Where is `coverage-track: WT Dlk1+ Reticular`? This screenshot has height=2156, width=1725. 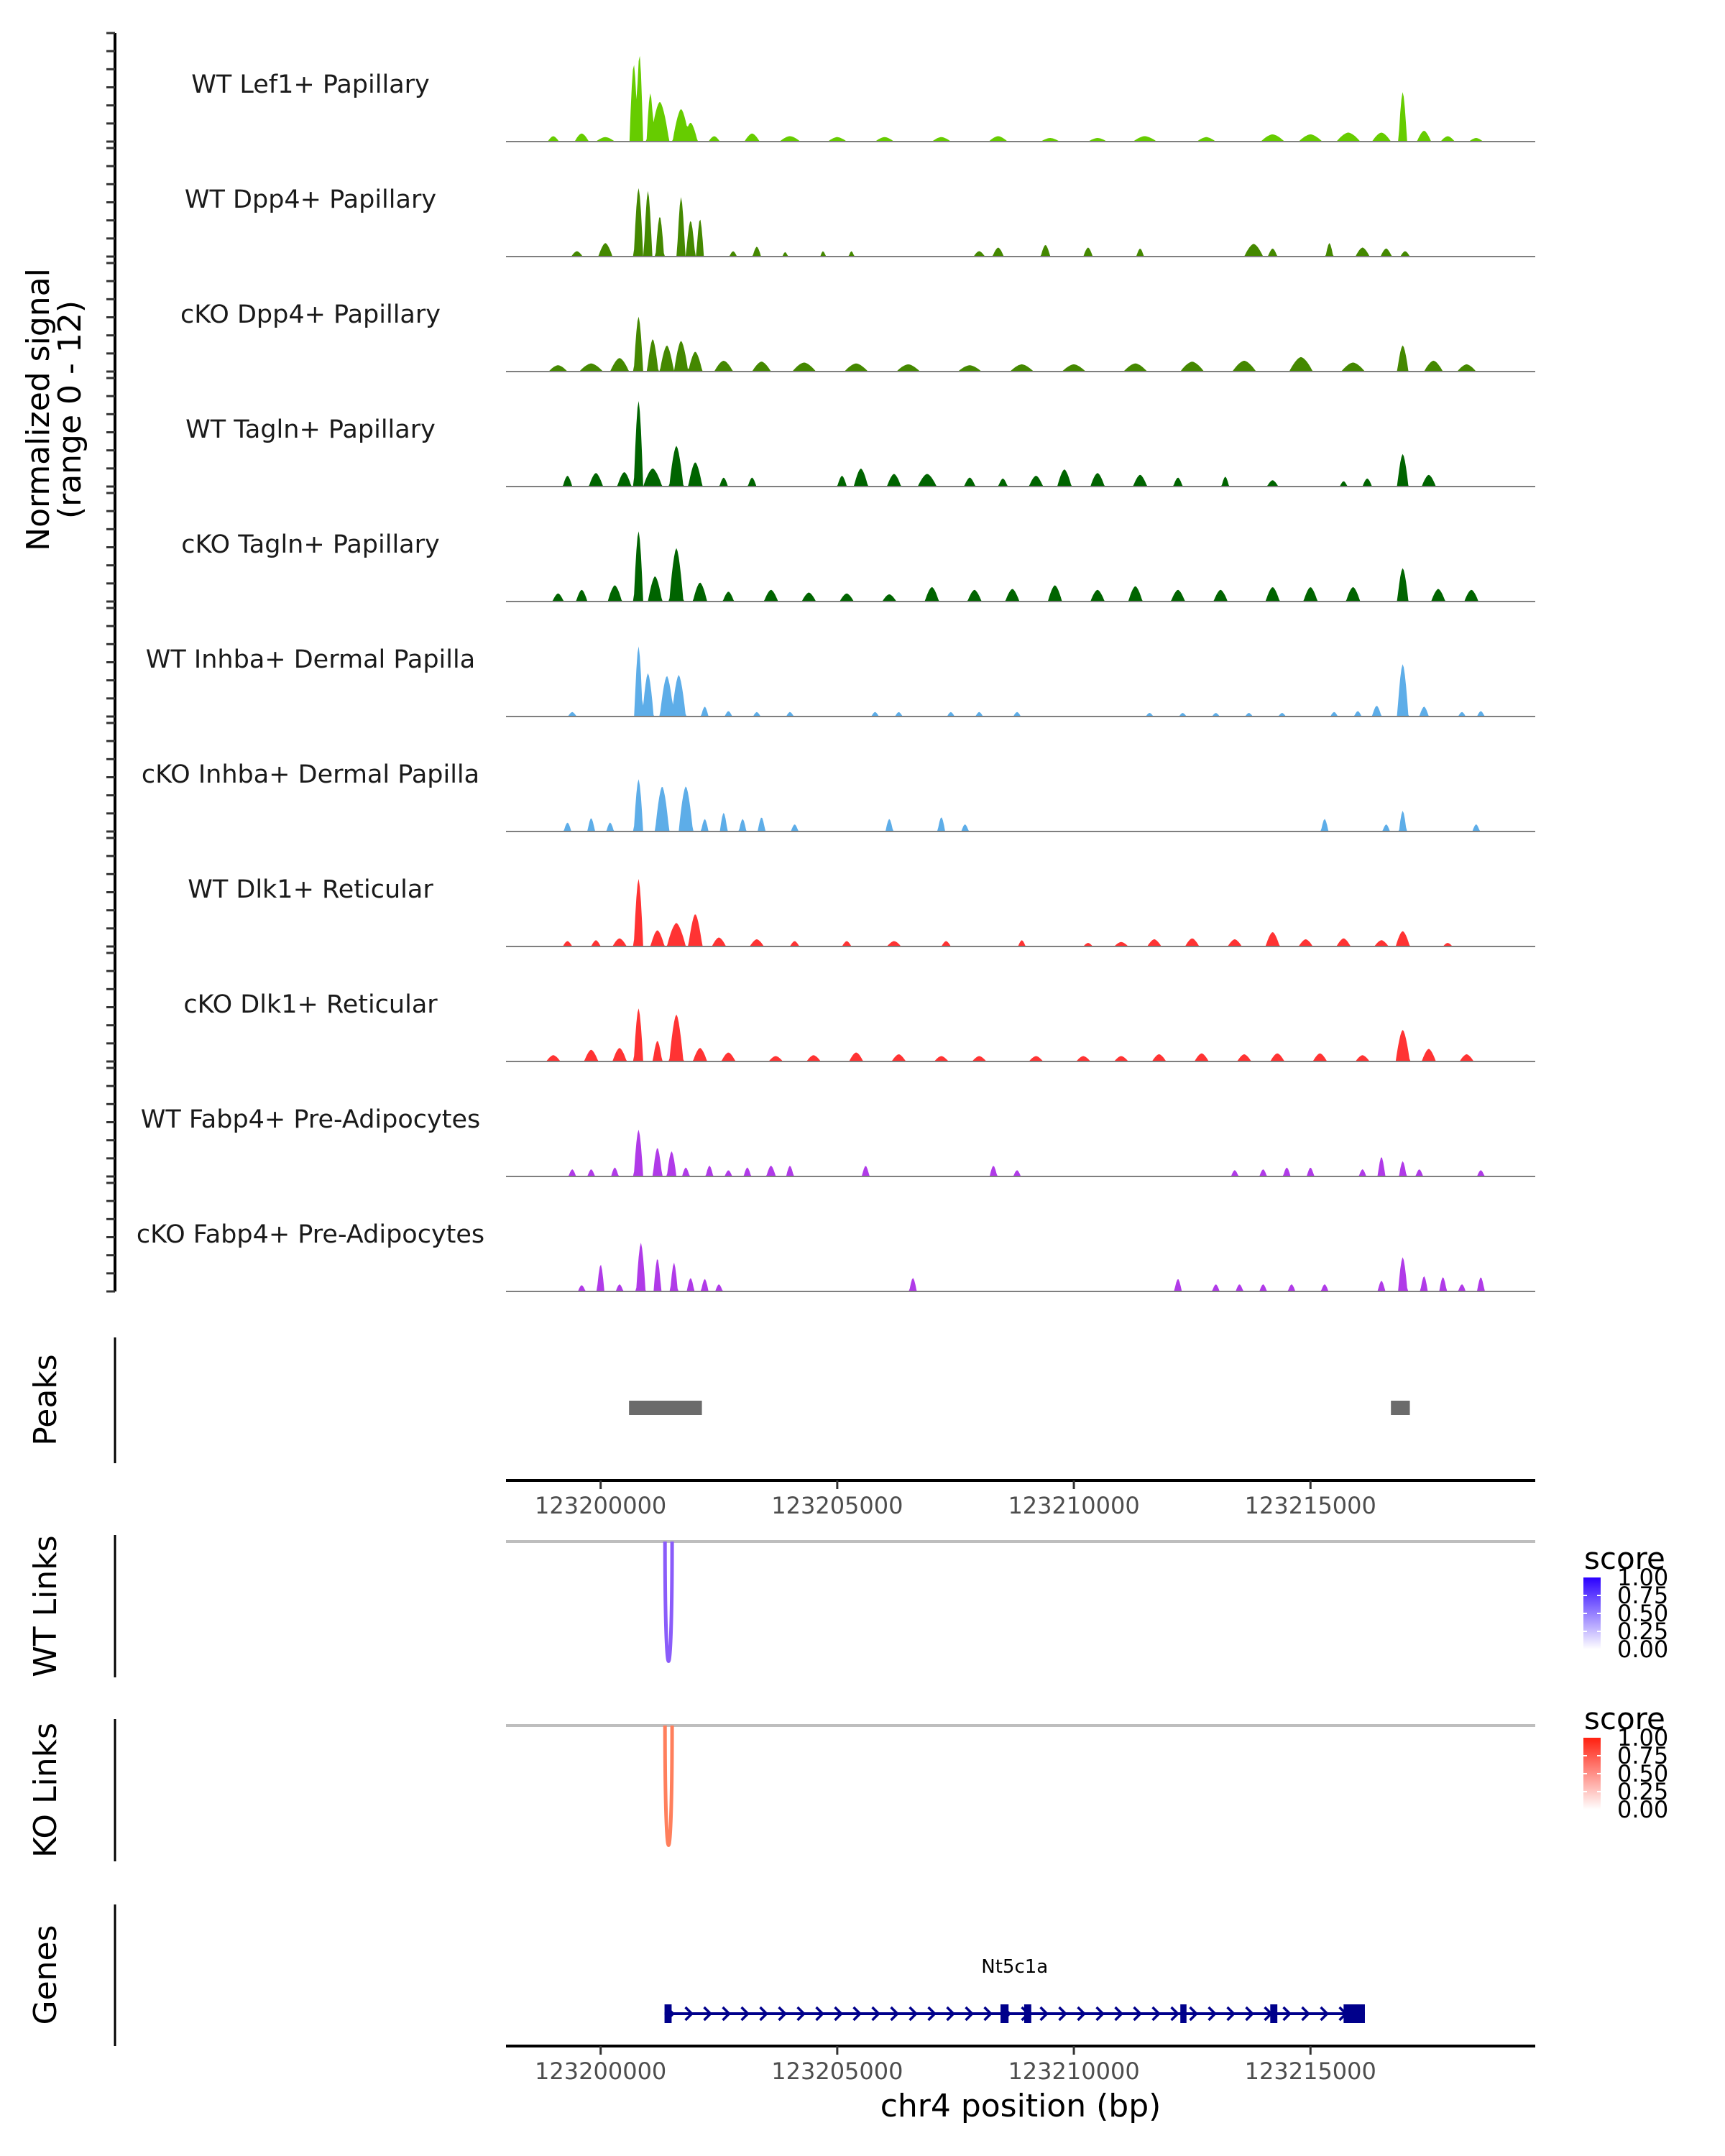 coverage-track: WT Dlk1+ Reticular is located at coordinates (861, 911).